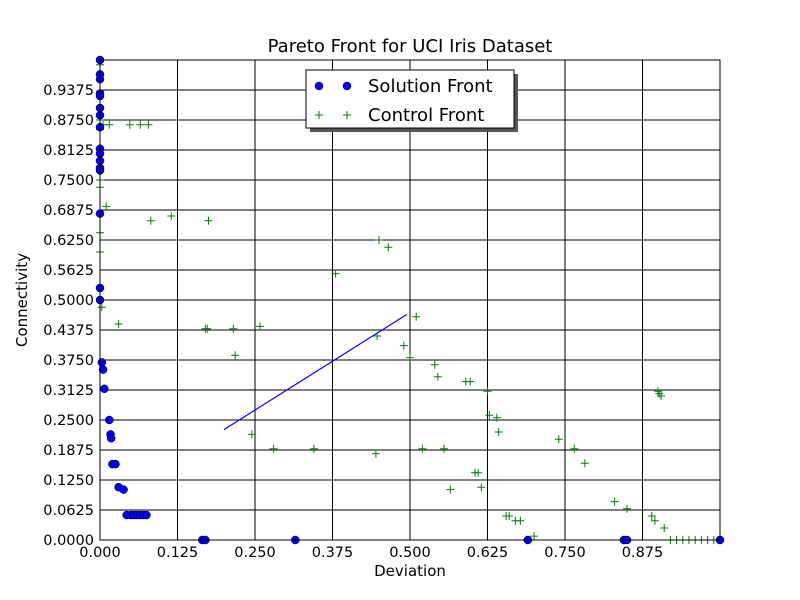 The height and width of the screenshot is (600, 800). I want to click on x-tick-label: 0.750, so click(565, 553).